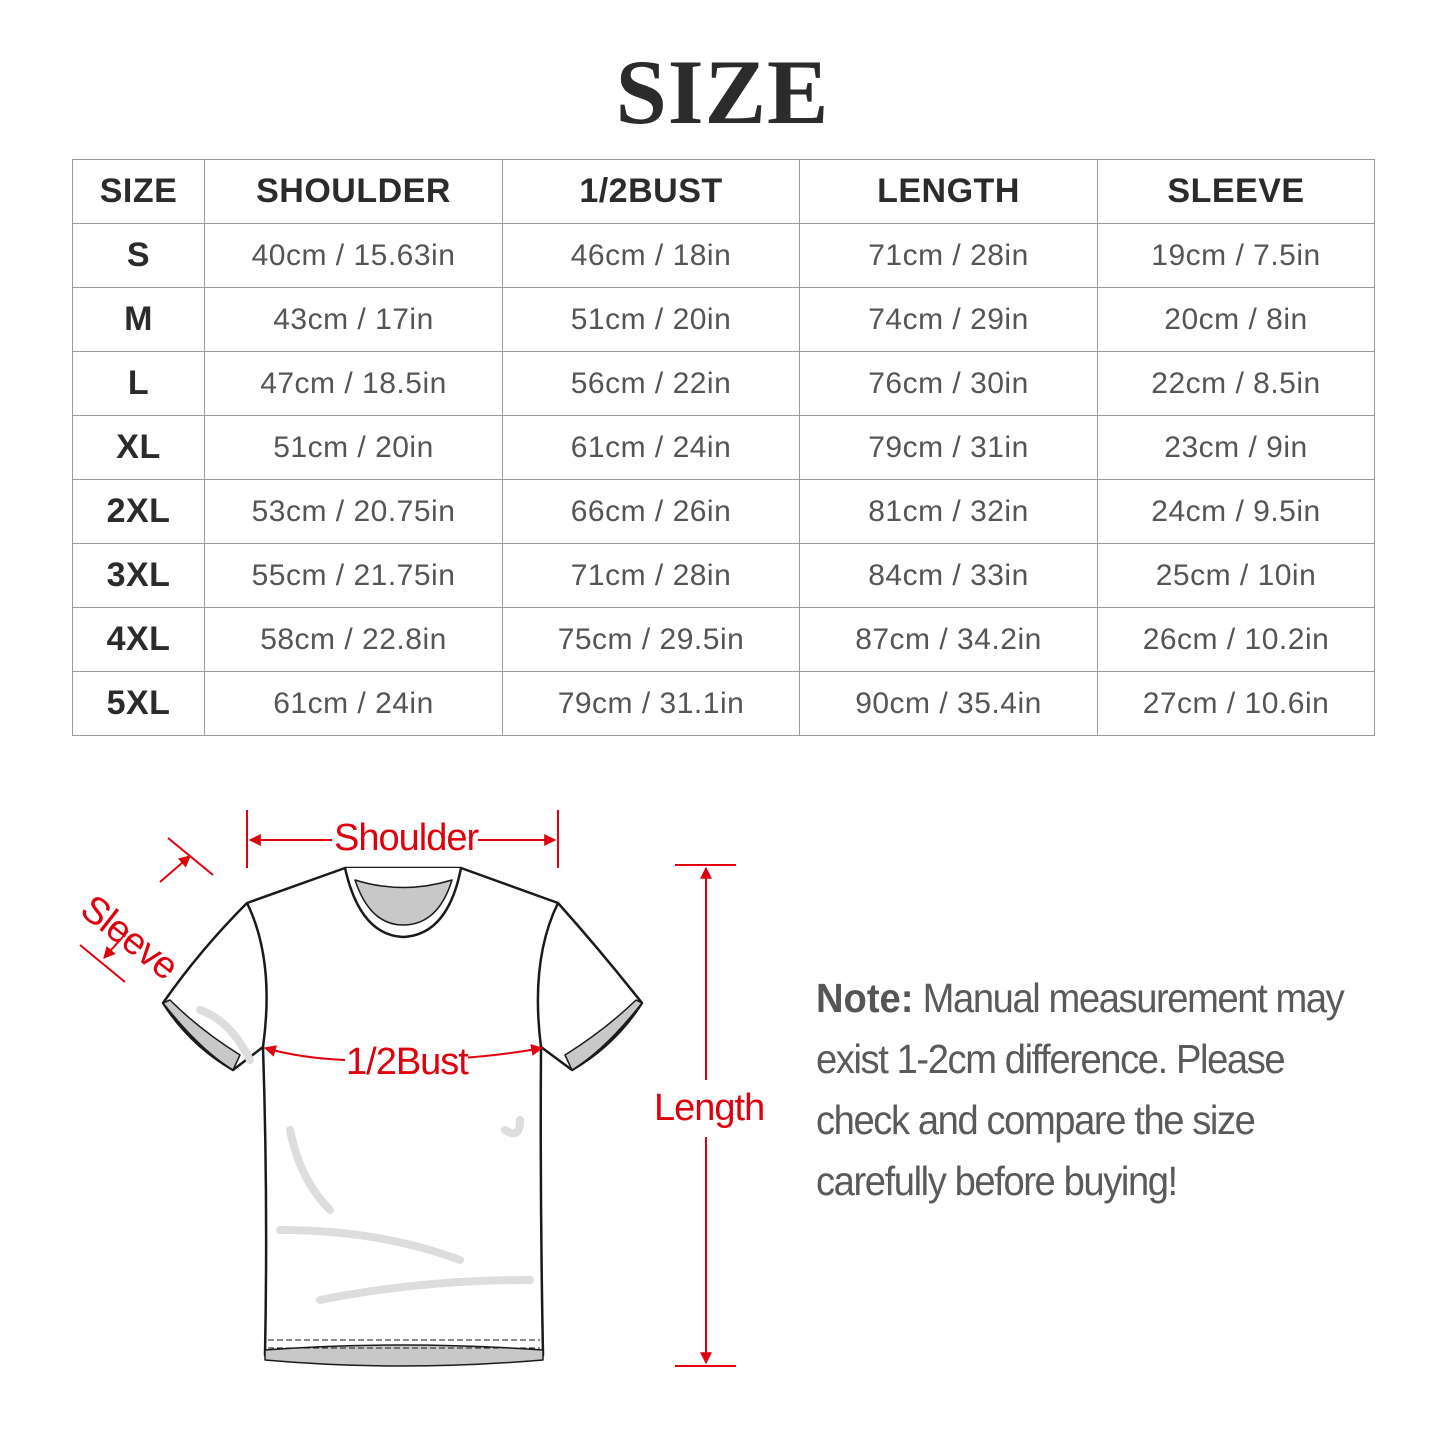 This screenshot has width=1445, height=1445. I want to click on measurement-cell: 71cm / 28in, so click(651, 575).